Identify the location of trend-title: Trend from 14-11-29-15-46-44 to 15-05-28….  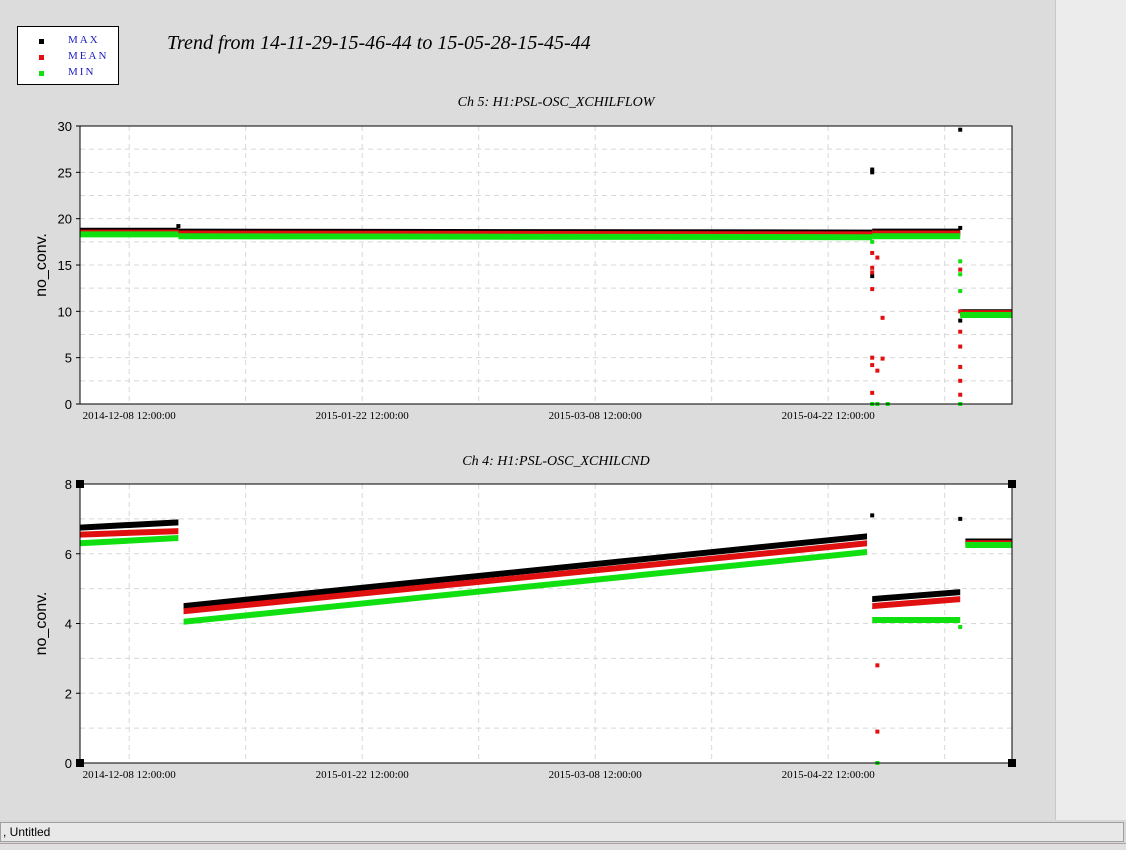
(379, 43).